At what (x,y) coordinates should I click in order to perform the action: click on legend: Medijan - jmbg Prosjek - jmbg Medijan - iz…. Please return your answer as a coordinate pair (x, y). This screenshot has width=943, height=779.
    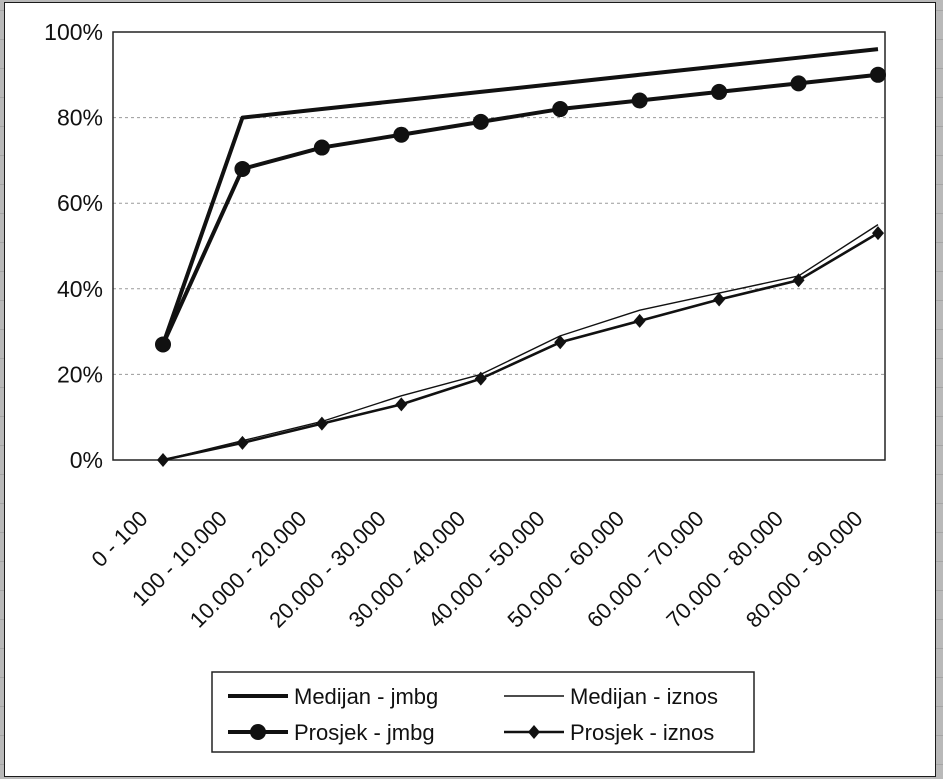
    Looking at the image, I should click on (483, 712).